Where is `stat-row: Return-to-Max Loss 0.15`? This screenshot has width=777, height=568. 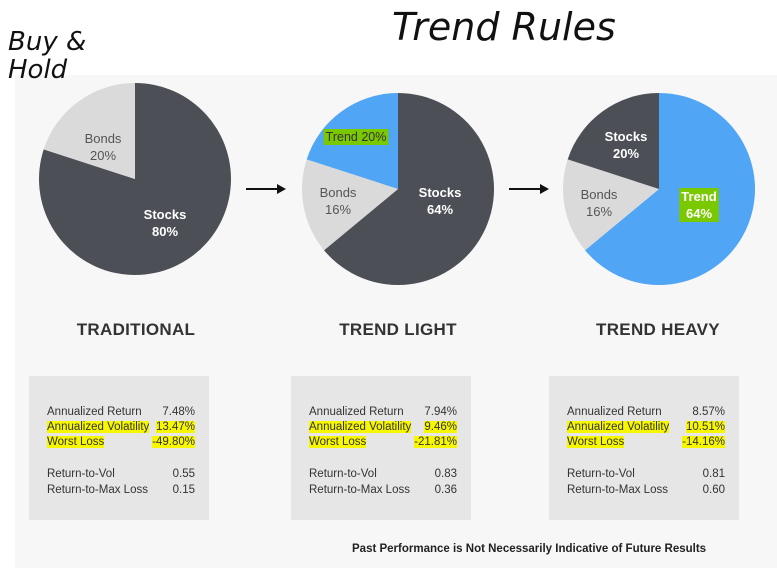
stat-row: Return-to-Max Loss 0.15 is located at coordinates (119, 491).